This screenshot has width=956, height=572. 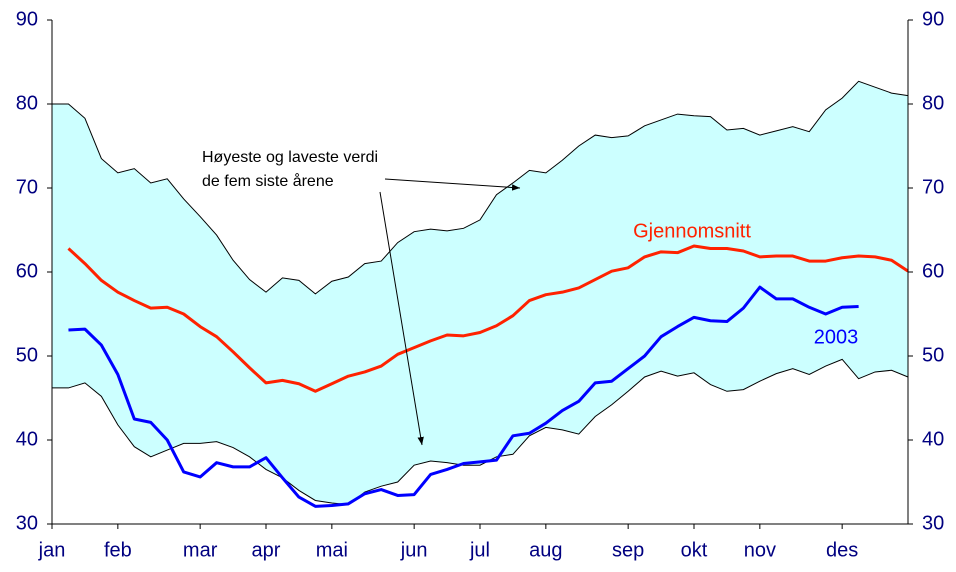 I want to click on y2-tick-label: 90, so click(x=933, y=19).